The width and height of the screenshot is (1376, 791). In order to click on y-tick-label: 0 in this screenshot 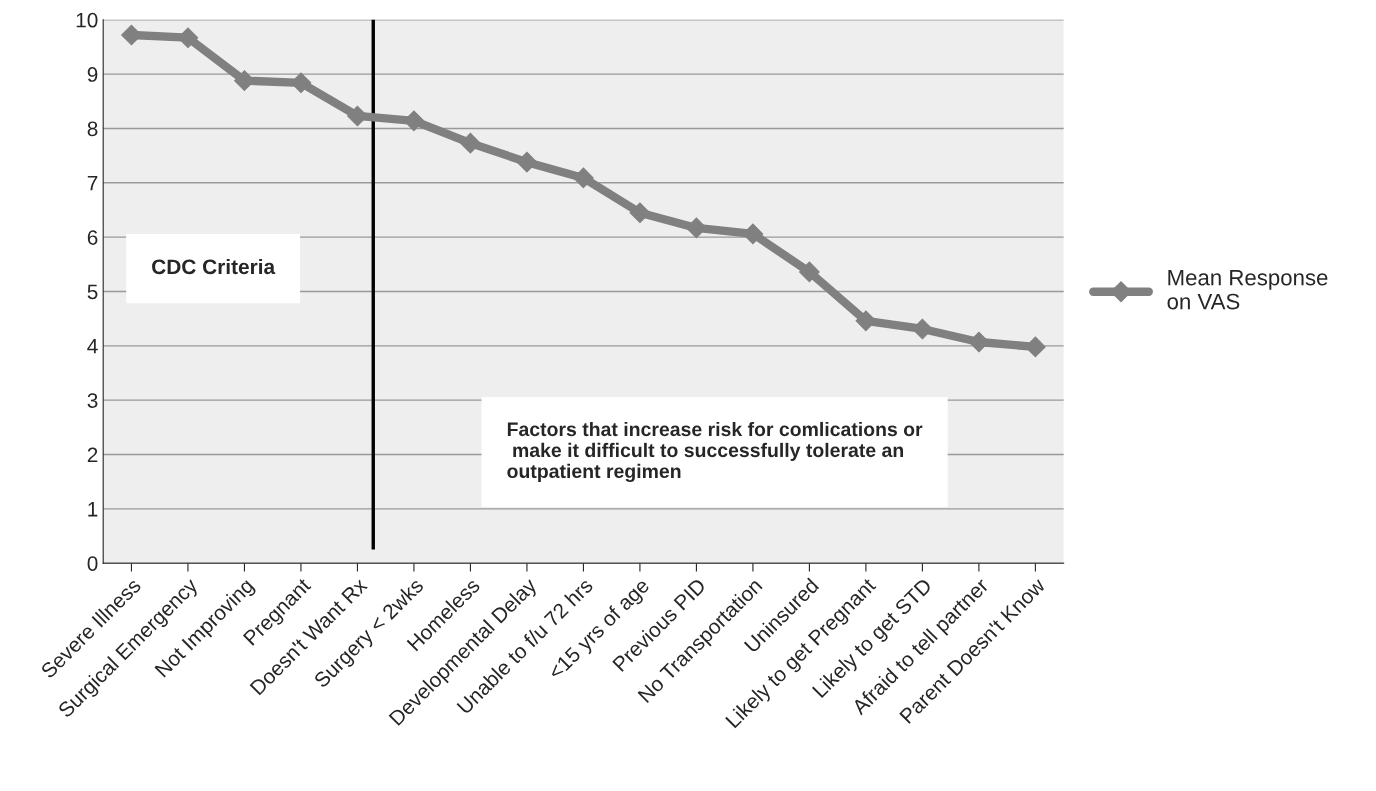, I will do `click(92, 563)`.